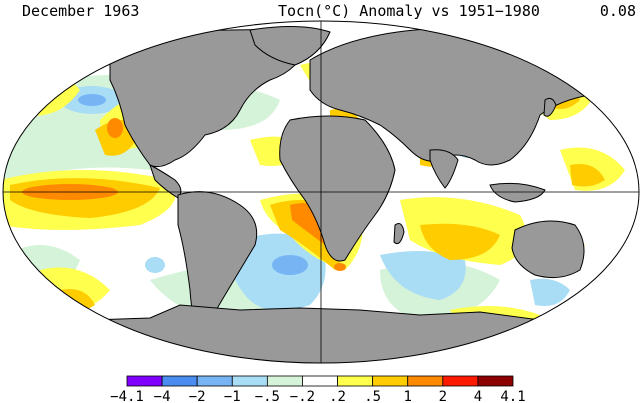  I want to click on legend-tick-label: .2, so click(337, 396).